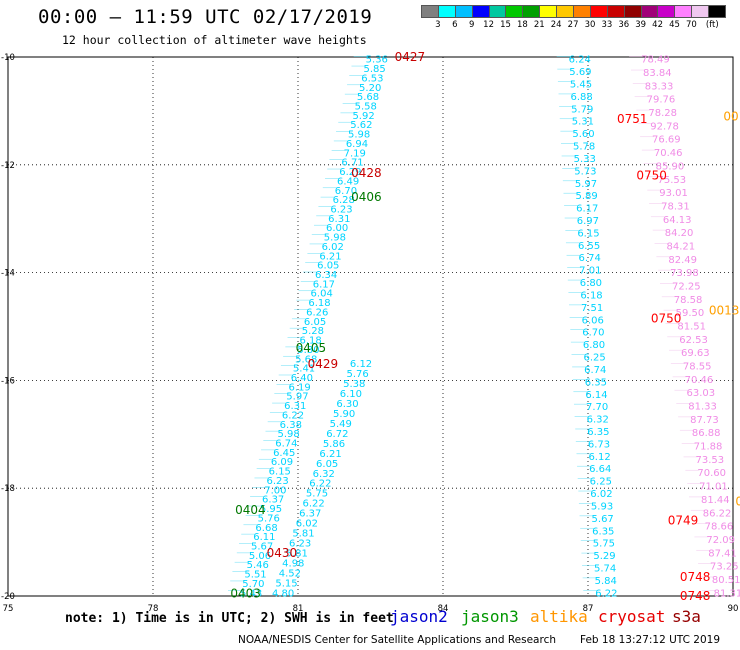 This screenshot has width=740, height=650. I want to click on swh-value-label: 6.28, so click(344, 200).